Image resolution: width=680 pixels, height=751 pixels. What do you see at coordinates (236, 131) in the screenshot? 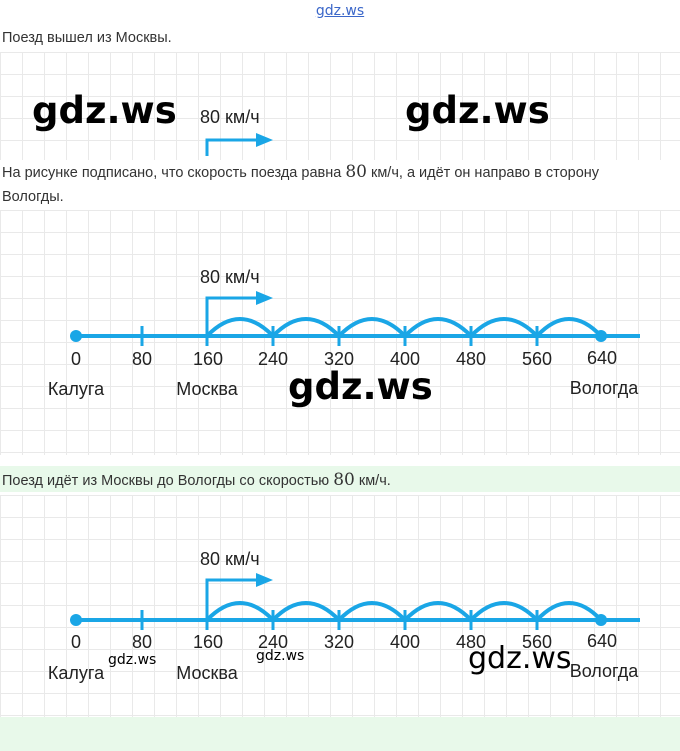
I see `speed-arrow-svg: 80 км/ч` at bounding box center [236, 131].